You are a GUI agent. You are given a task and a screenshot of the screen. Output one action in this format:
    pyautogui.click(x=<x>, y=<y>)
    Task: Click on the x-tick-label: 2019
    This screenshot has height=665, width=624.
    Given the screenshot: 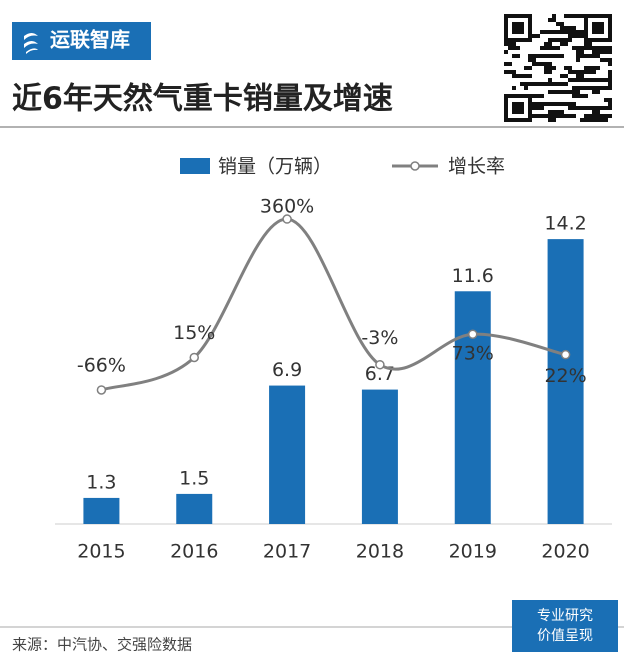 What is the action you would take?
    pyautogui.click(x=473, y=552)
    